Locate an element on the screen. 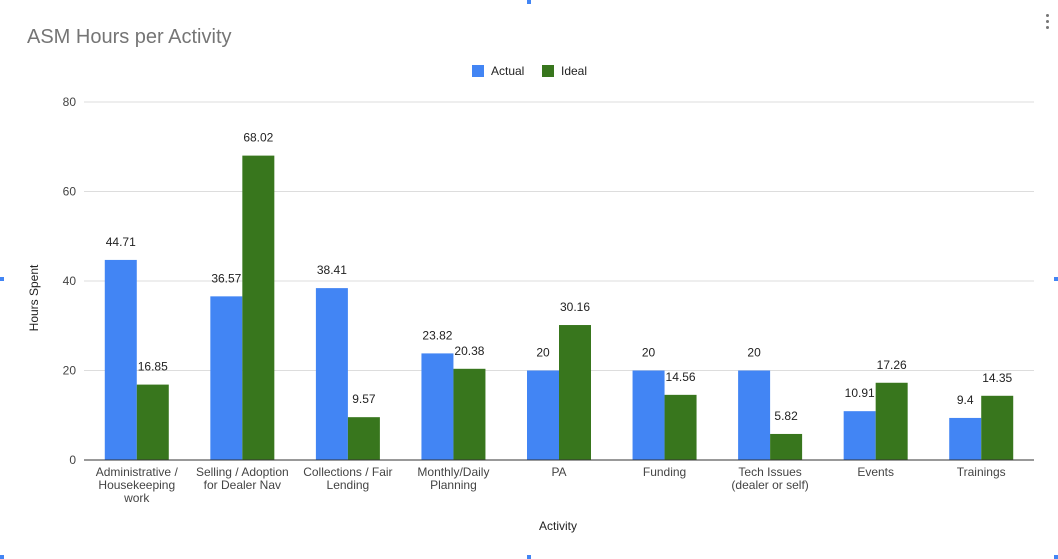 This screenshot has width=1058, height=559. y-tick-label: 20 is located at coordinates (70, 371).